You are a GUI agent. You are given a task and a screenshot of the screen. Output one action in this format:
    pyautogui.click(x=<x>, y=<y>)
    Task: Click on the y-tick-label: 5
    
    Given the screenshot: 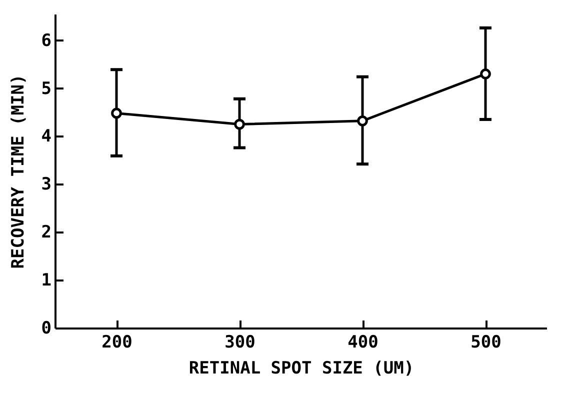 What is the action you would take?
    pyautogui.click(x=46, y=88)
    